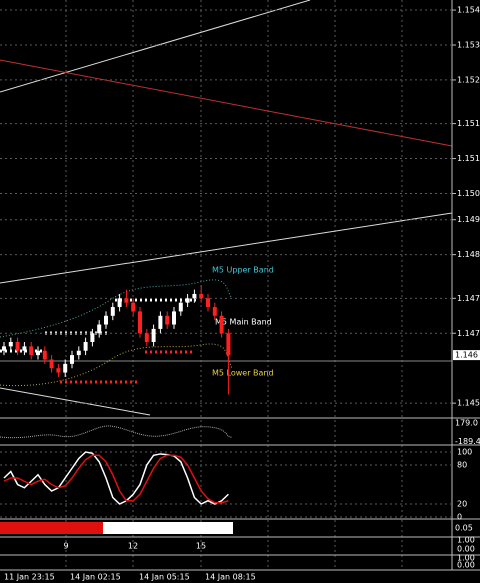 The image size is (480, 583). What do you see at coordinates (468, 79) in the screenshot?
I see `y-tick-label: 1.152` at bounding box center [468, 79].